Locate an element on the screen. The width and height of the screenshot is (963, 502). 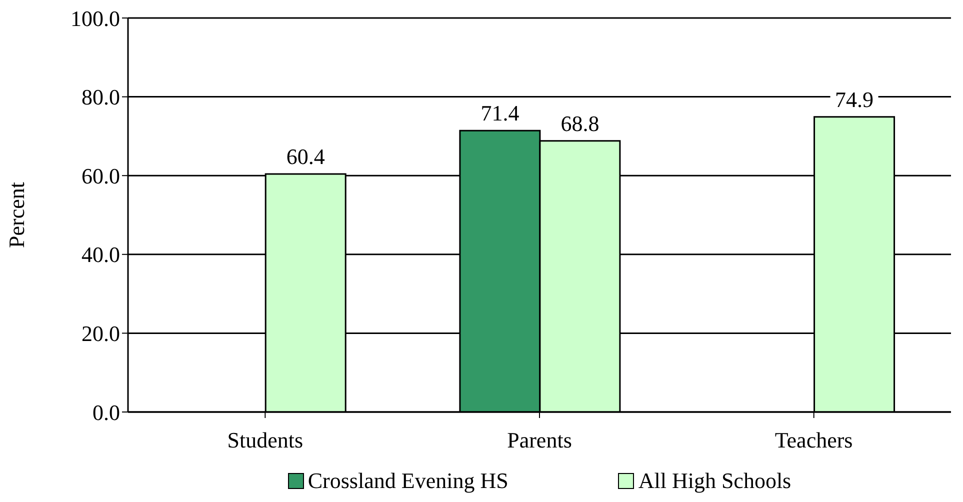
y-tick-label: 40.0 is located at coordinates (101, 255).